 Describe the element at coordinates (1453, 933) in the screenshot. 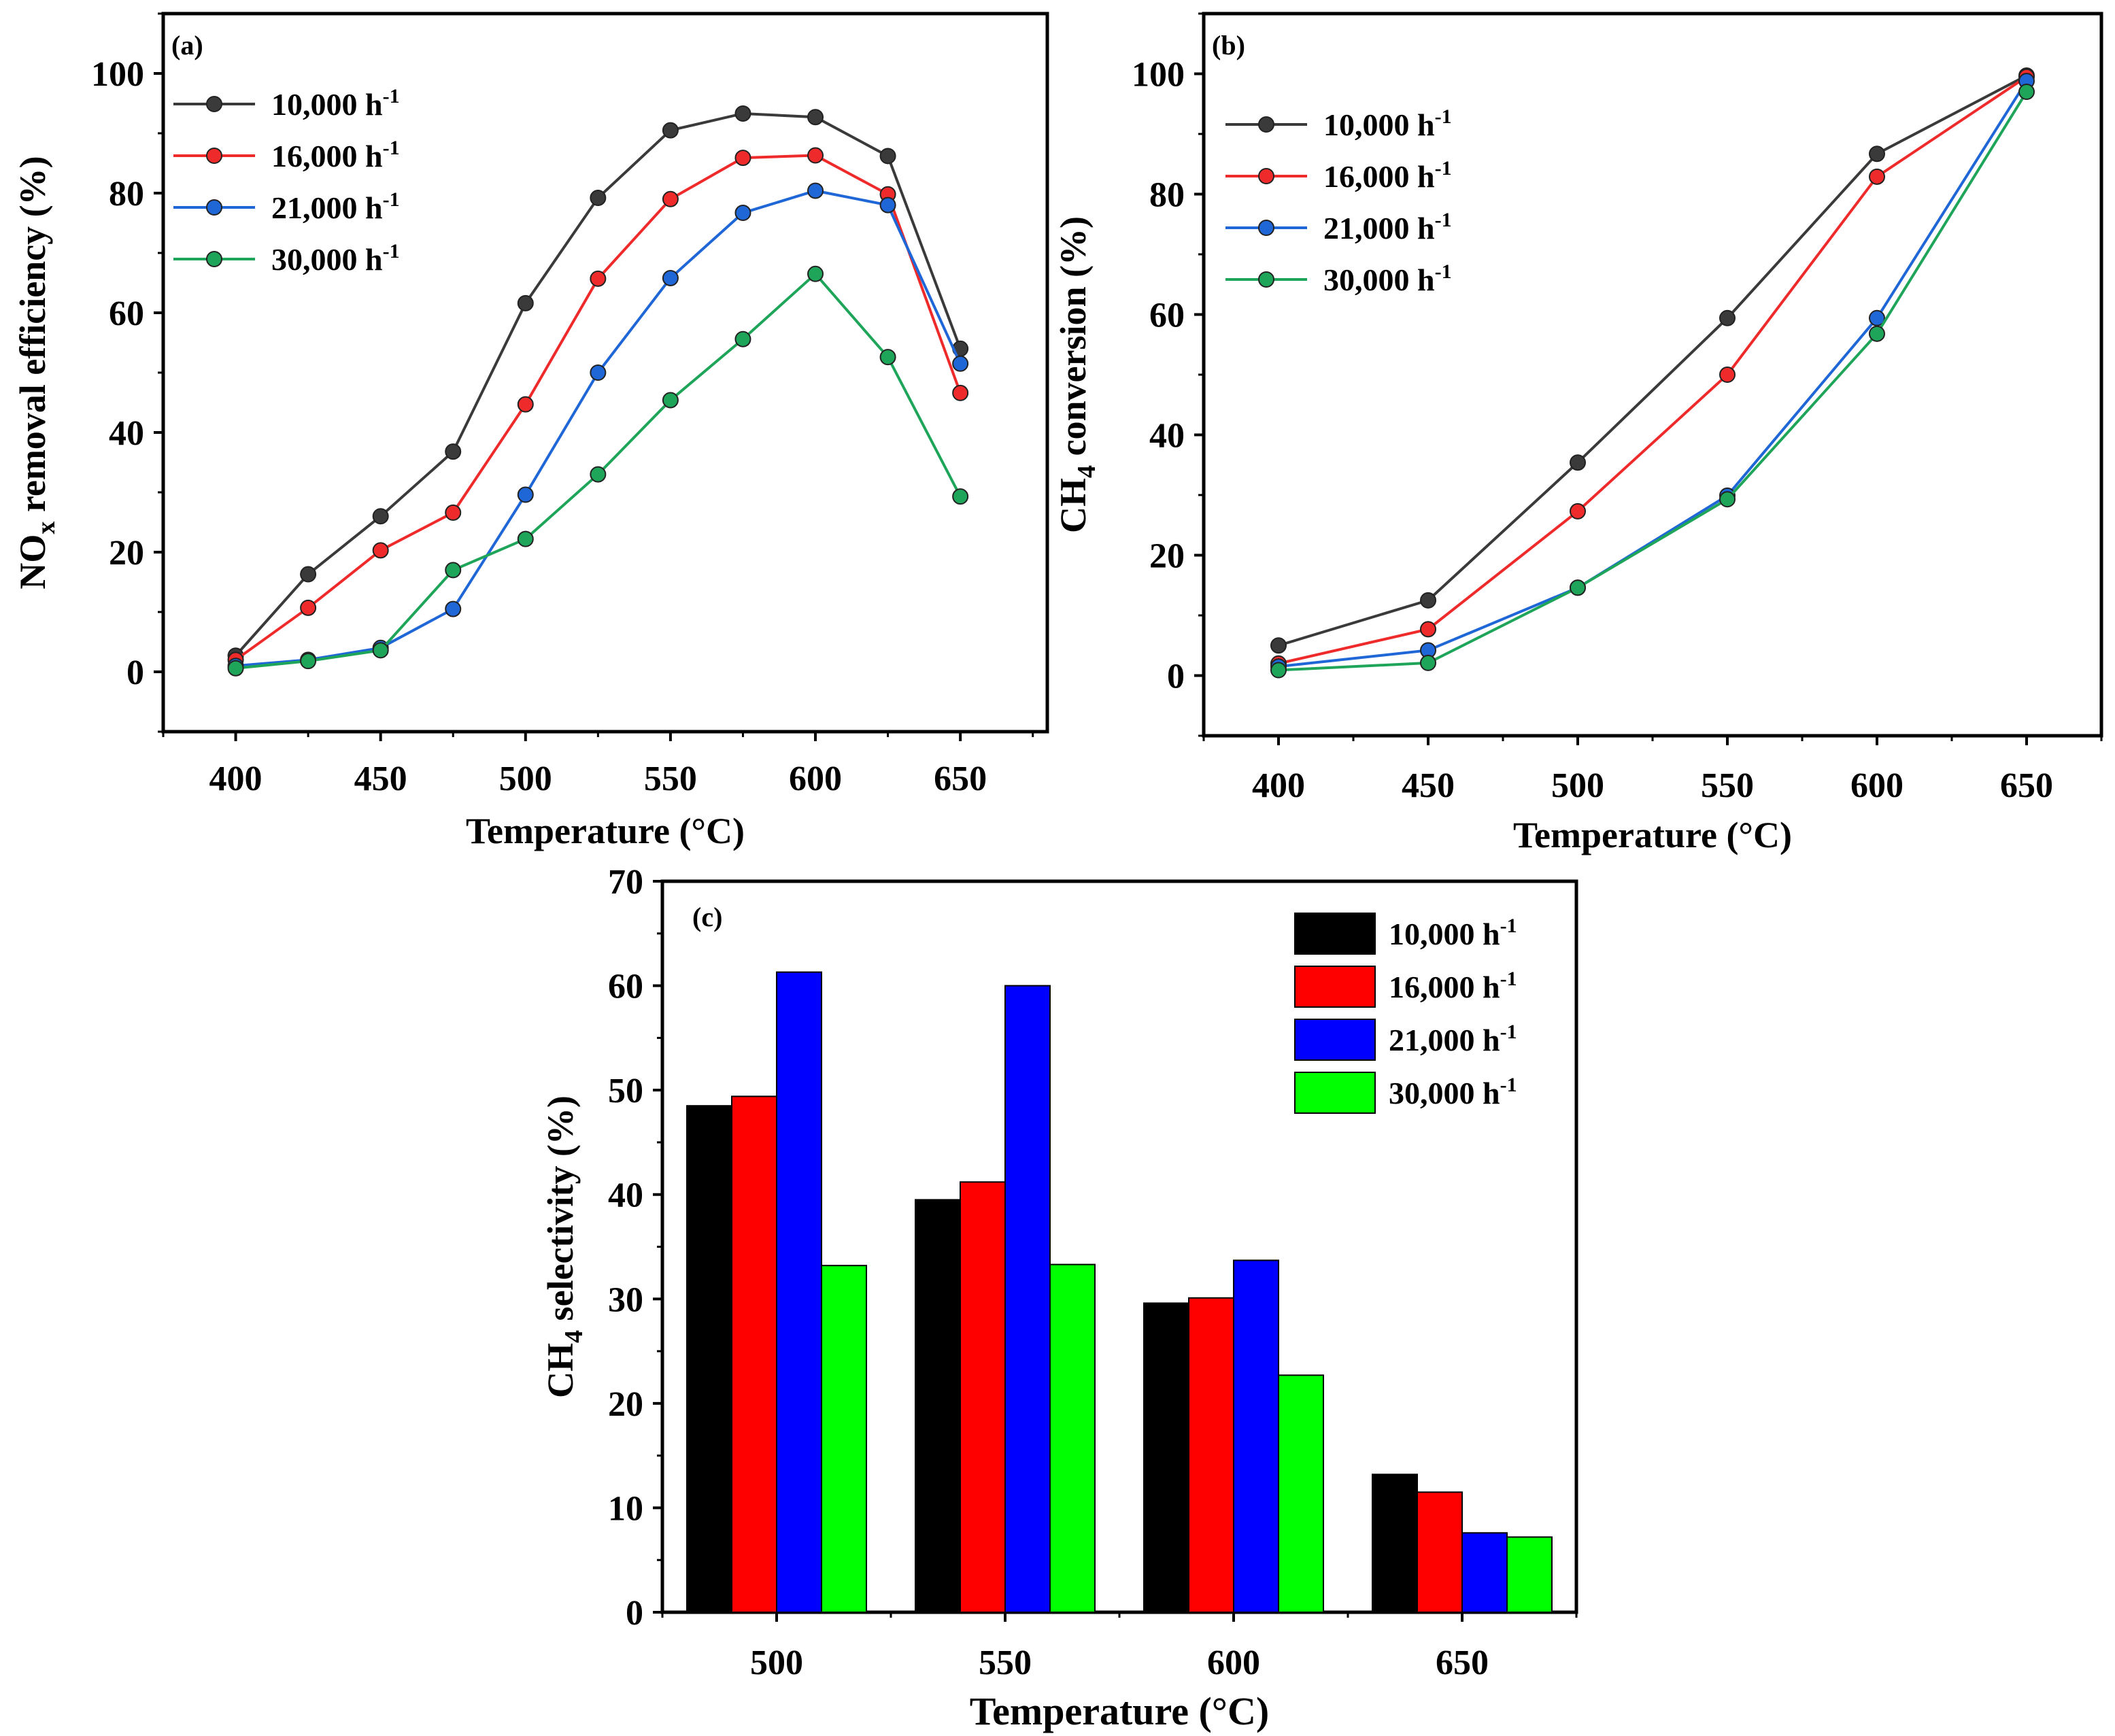

I see `panel-c-legend-label: 10,000 h-1` at that location.